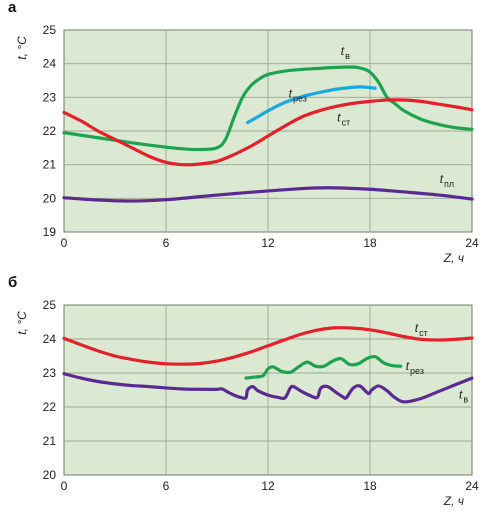 Image resolution: width=500 pixels, height=515 pixels. I want to click on series-label-пл: tпл, so click(447, 180).